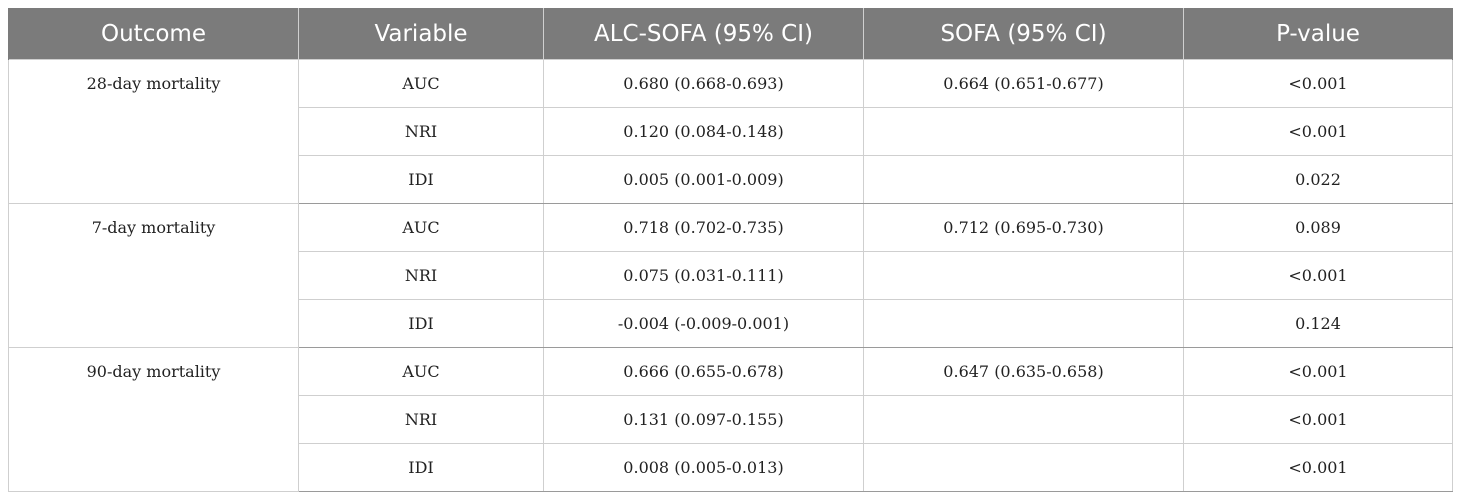  What do you see at coordinates (1318, 34) in the screenshot?
I see `header-p-value: P-value` at bounding box center [1318, 34].